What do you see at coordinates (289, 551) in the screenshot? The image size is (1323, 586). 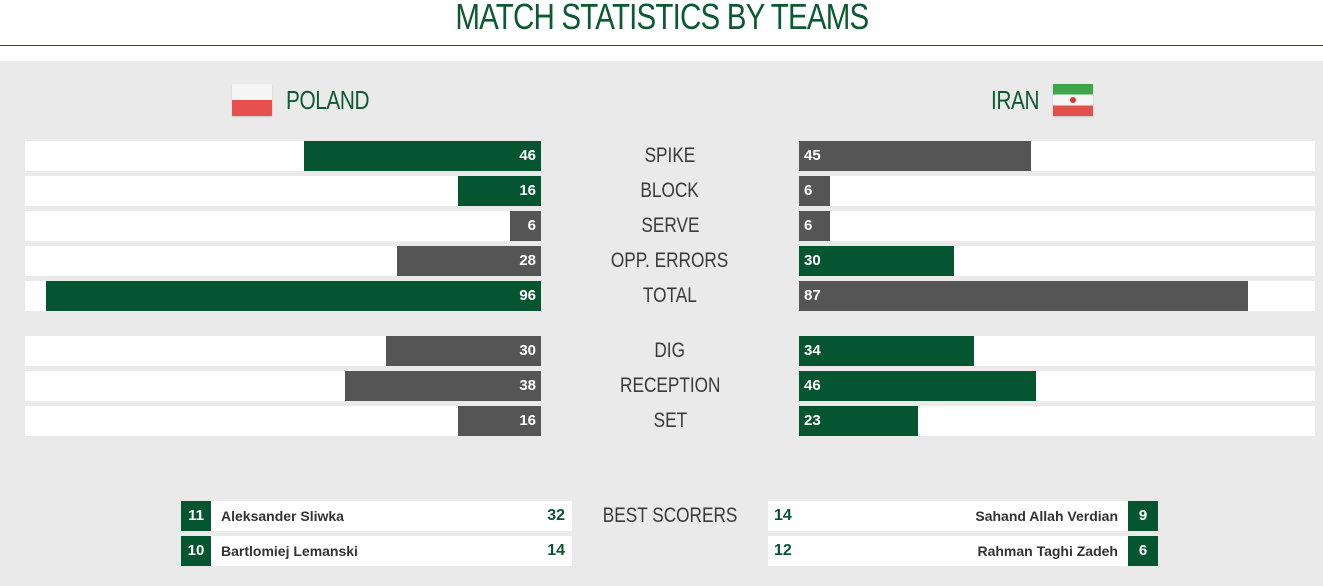 I see `player-name: Bartlomiej Lemanski` at bounding box center [289, 551].